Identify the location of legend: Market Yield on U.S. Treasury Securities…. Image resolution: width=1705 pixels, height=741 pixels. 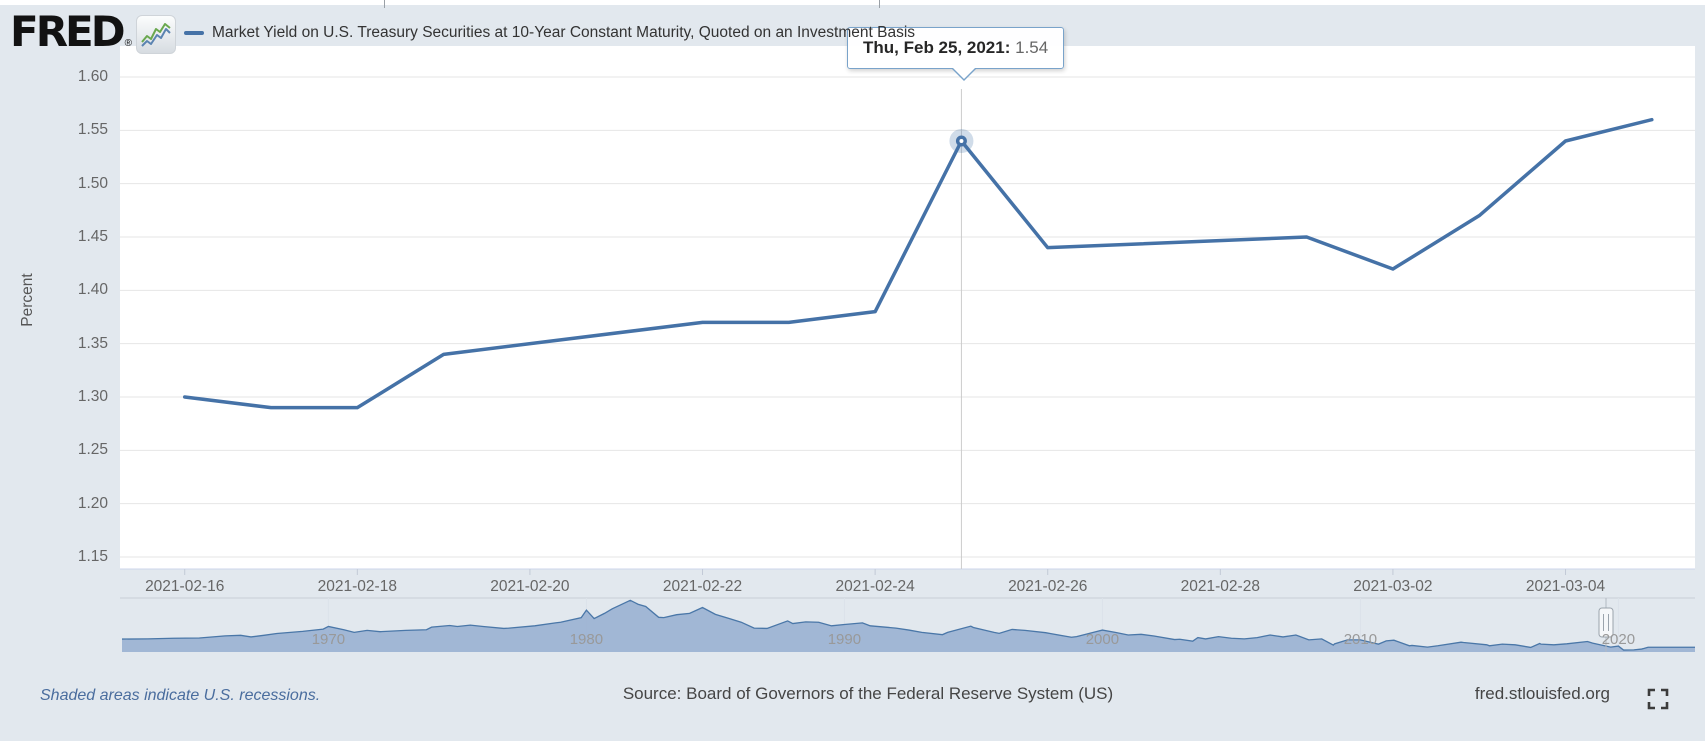
(549, 33).